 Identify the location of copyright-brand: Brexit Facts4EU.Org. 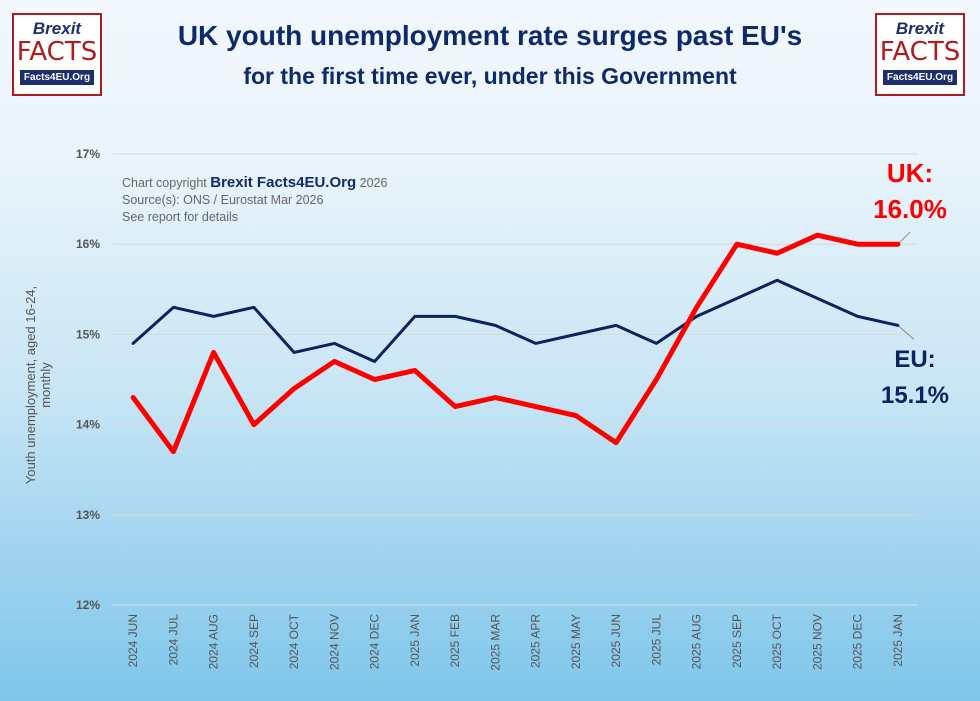
(283, 182).